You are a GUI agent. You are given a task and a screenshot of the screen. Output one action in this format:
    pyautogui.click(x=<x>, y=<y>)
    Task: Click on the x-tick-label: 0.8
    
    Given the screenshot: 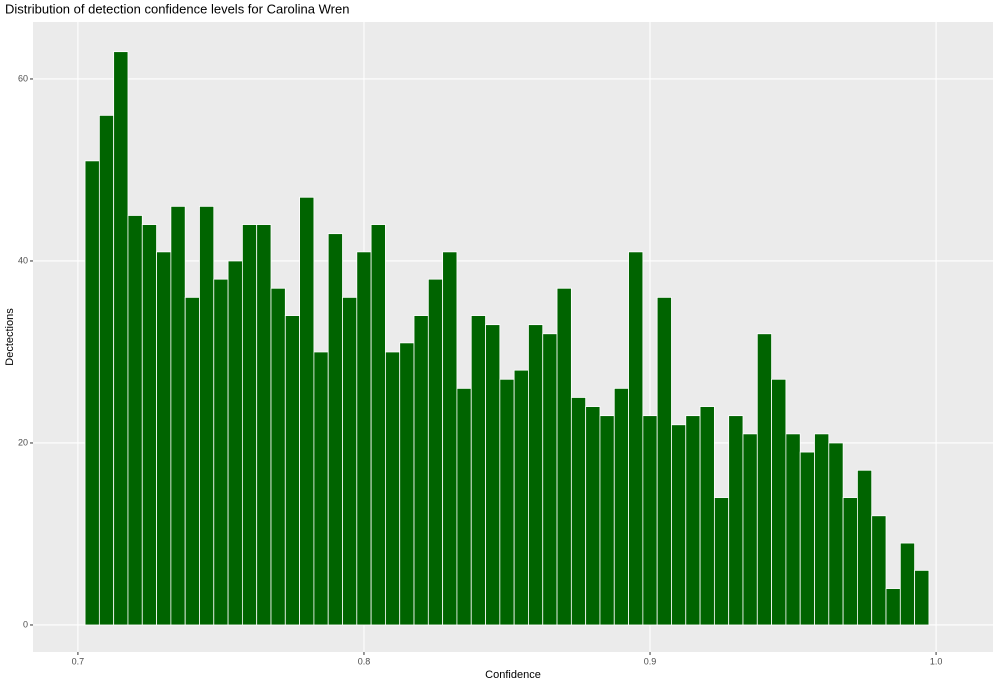 What is the action you would take?
    pyautogui.click(x=364, y=661)
    